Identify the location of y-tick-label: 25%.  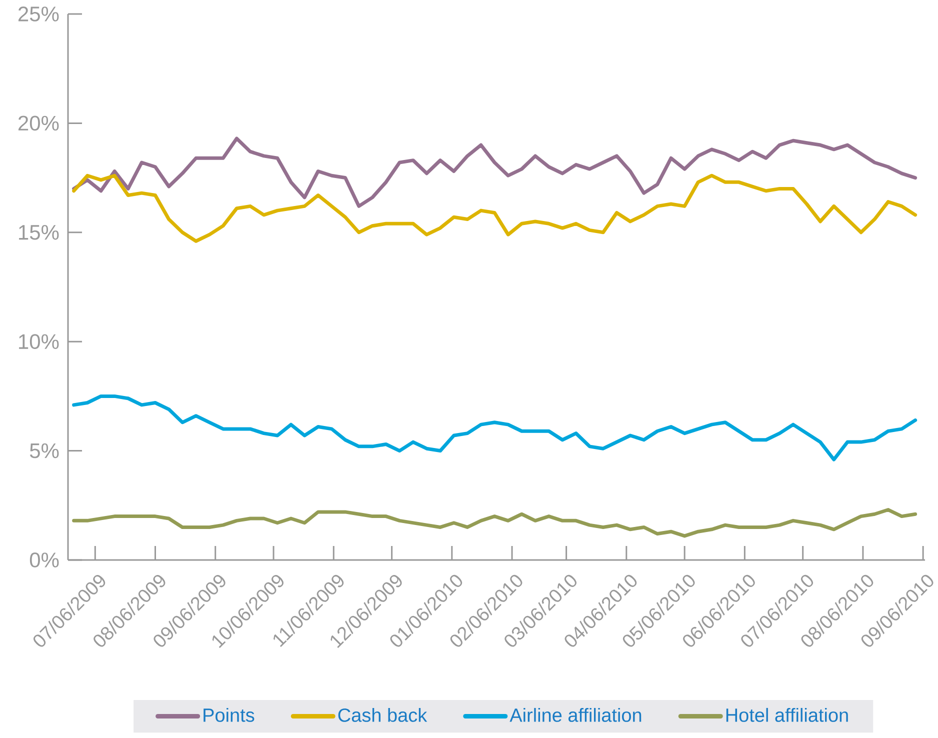
(38, 14).